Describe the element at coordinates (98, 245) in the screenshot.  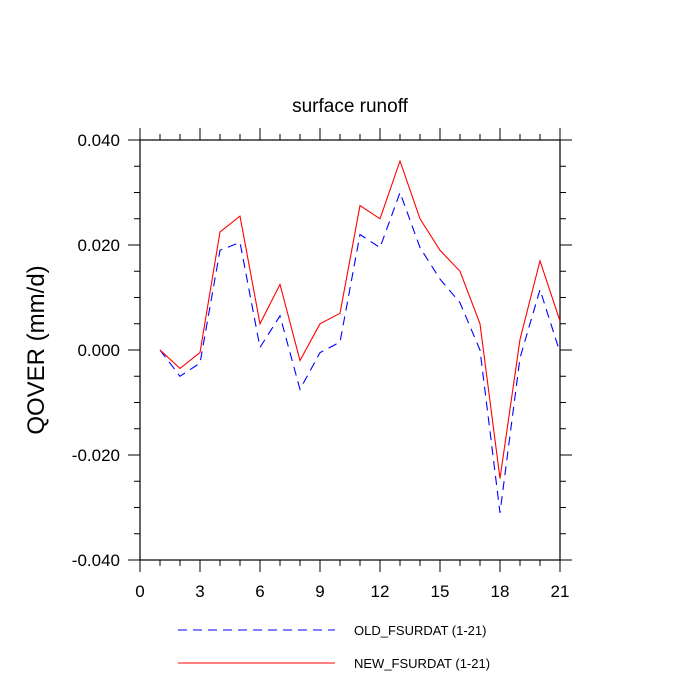
I see `y-tick-label: 0.020` at that location.